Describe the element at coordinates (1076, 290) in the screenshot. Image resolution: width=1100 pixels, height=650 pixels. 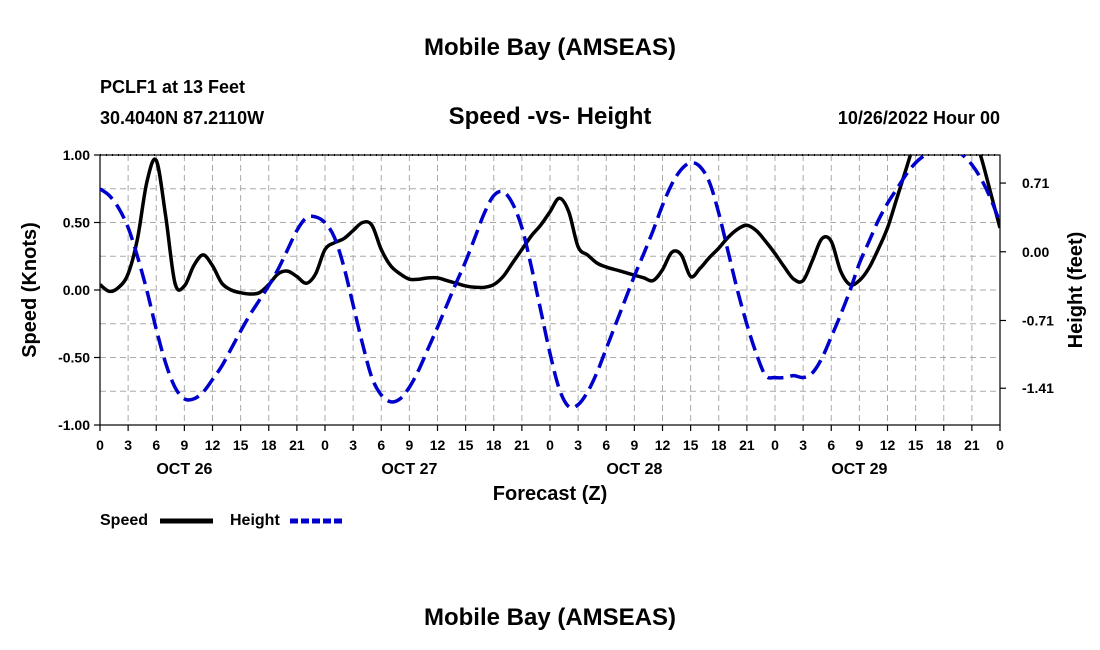
I see `y2-axis-label: Height (feet)` at that location.